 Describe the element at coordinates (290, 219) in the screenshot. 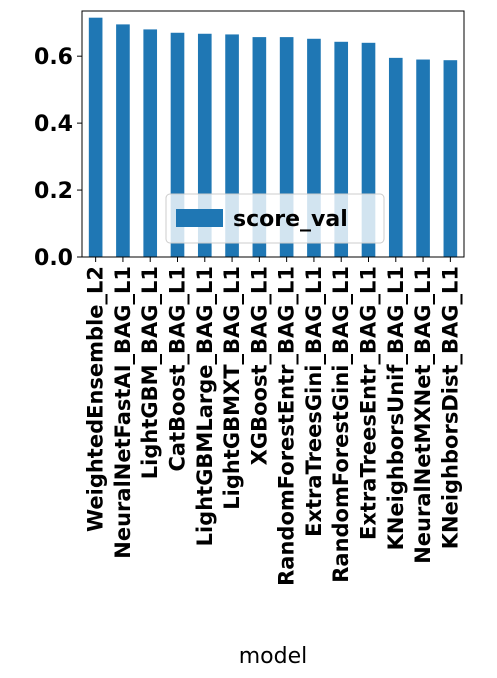

I see `legend-label: score_val` at that location.